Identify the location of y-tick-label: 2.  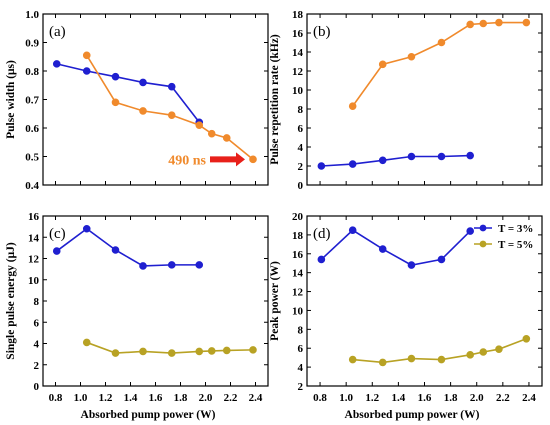
(301, 387).